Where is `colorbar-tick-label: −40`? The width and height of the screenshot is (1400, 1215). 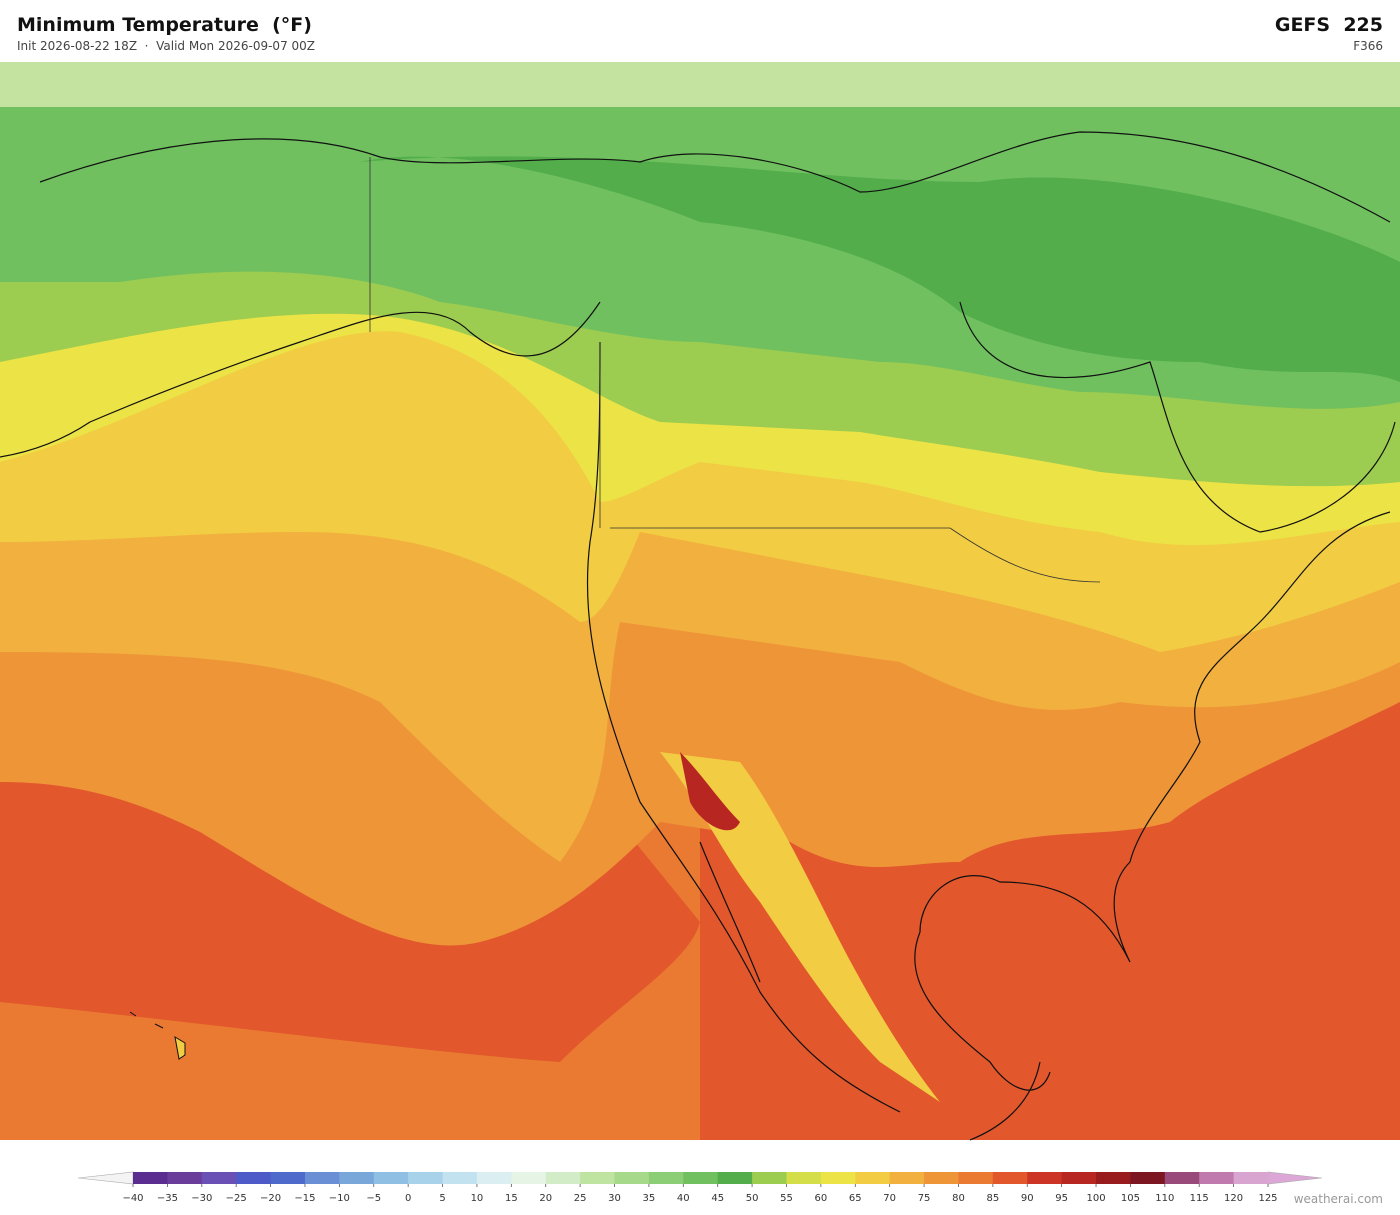 colorbar-tick-label: −40 is located at coordinates (132, 1198).